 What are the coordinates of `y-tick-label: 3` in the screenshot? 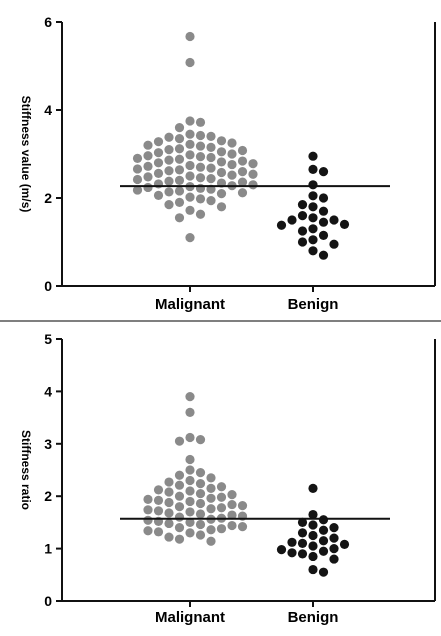 It's located at (48, 444).